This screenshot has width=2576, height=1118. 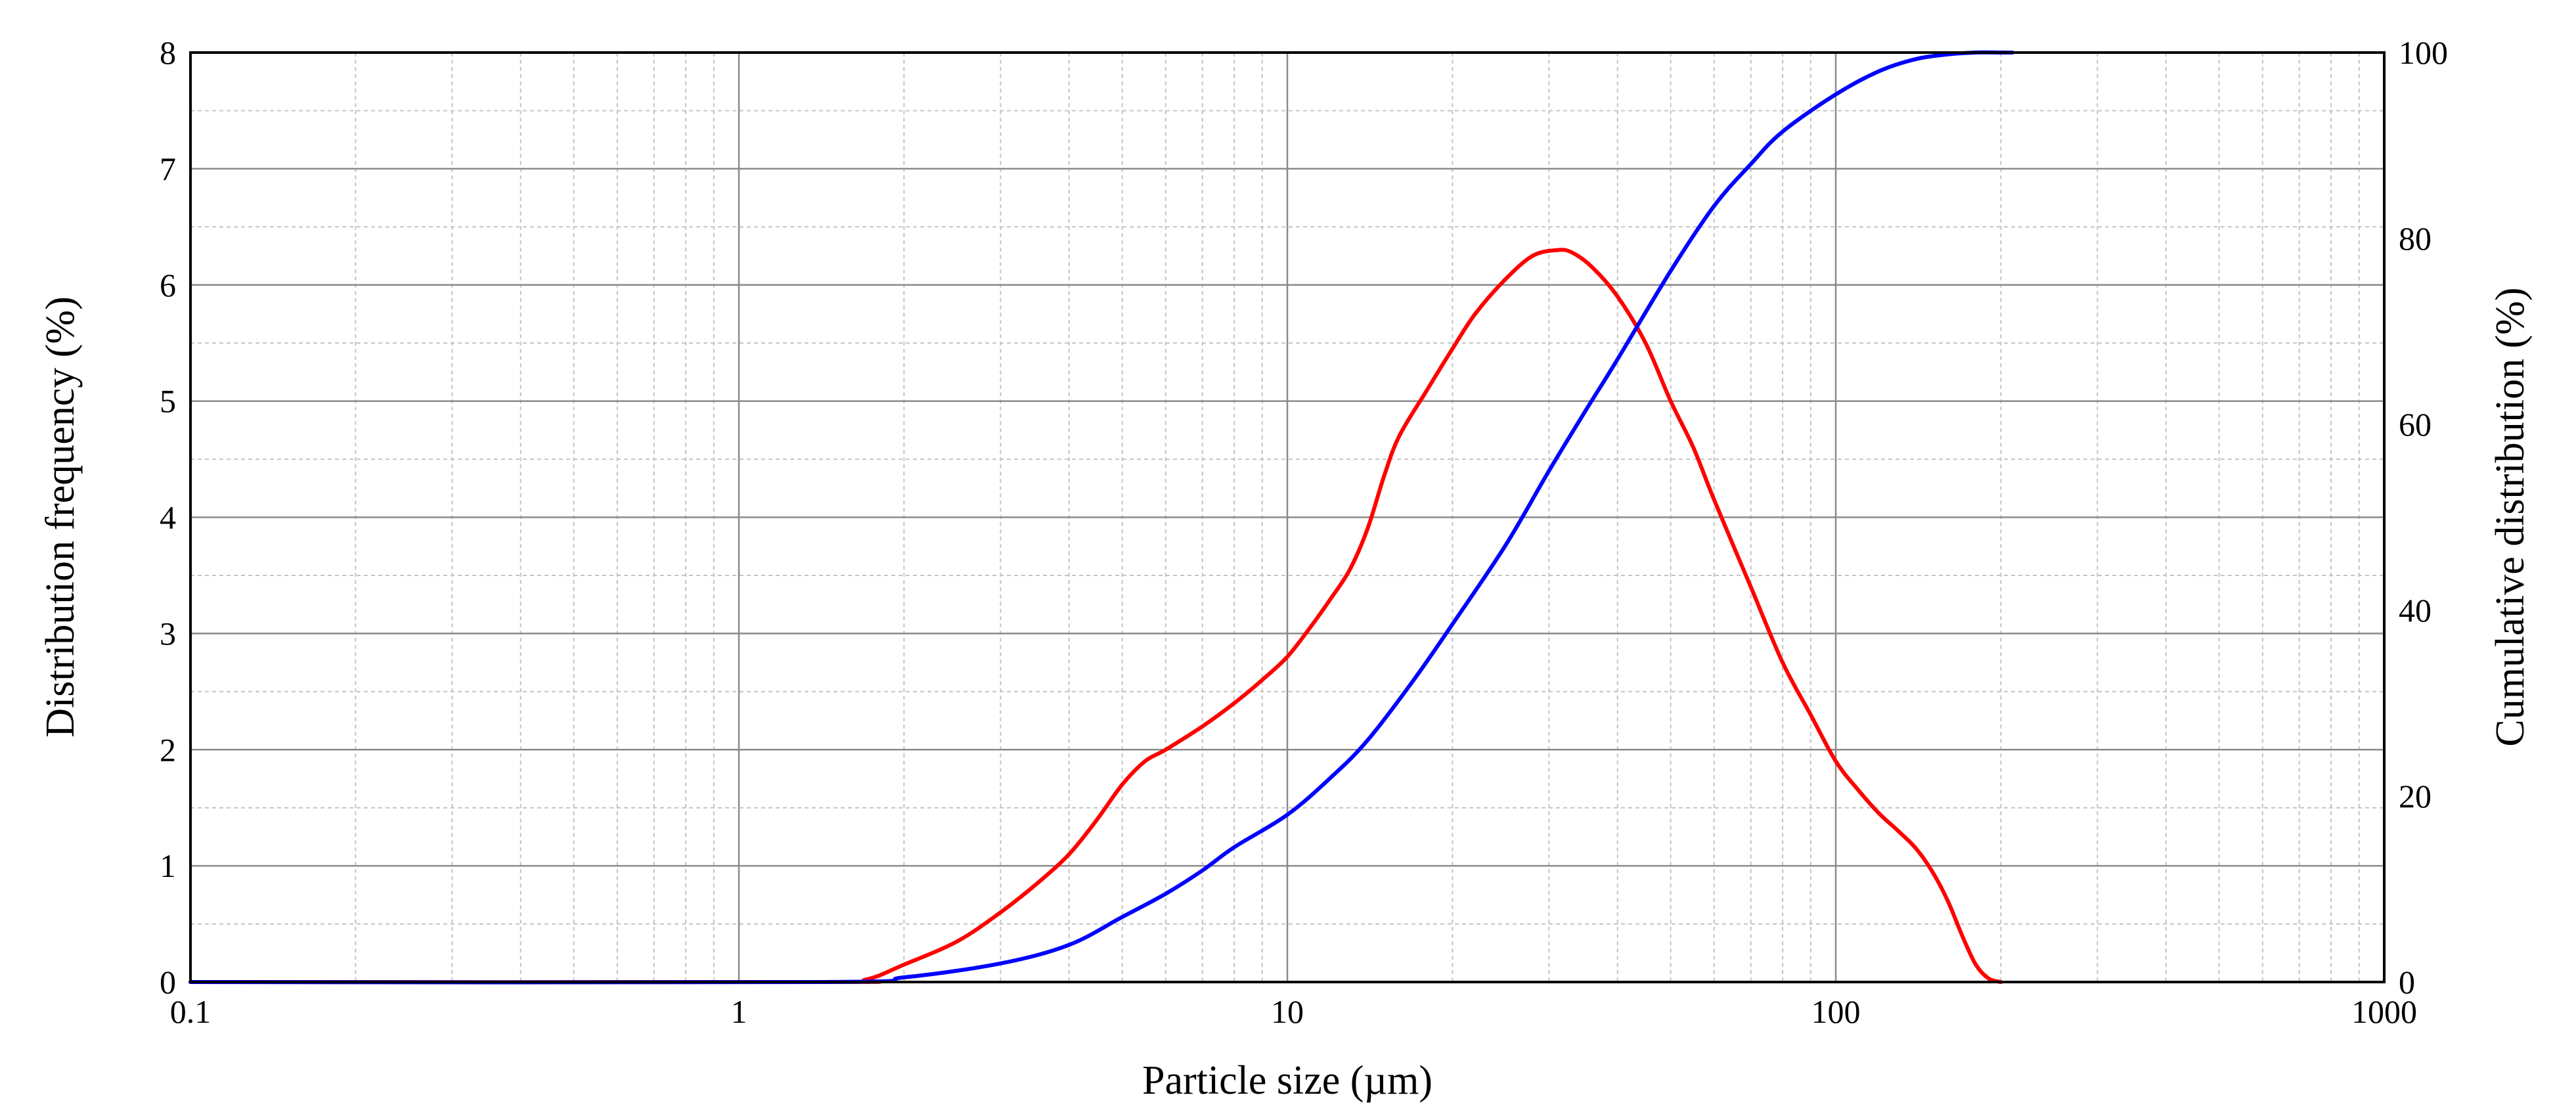 I want to click on x-tick-label: 10, so click(x=1287, y=1012).